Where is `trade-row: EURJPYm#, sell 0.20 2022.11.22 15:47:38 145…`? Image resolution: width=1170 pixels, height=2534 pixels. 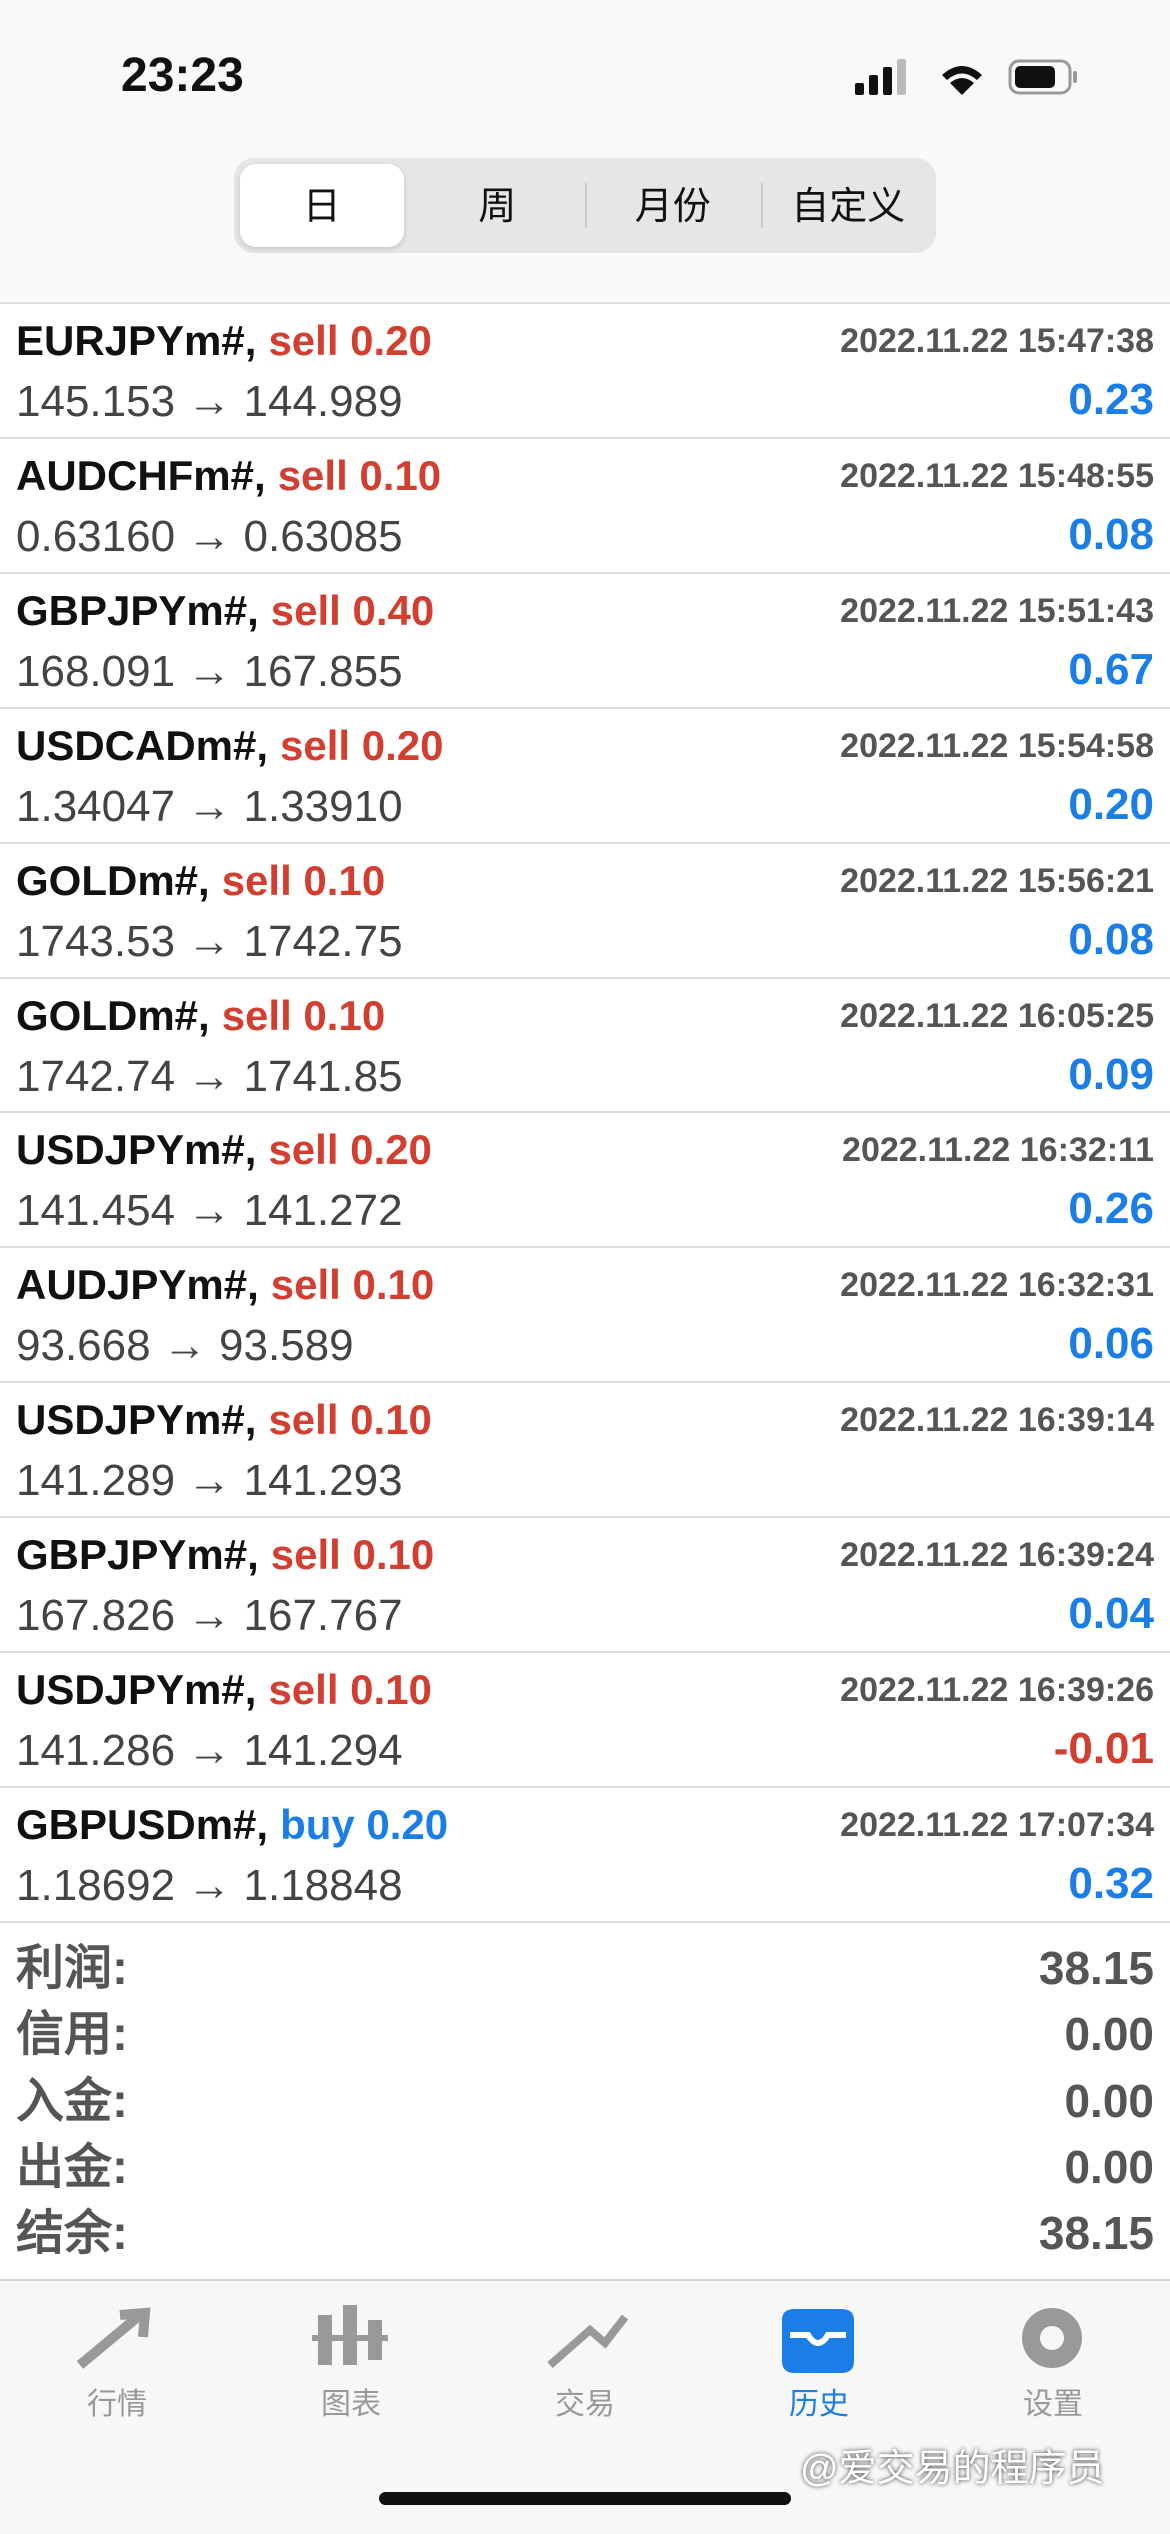
trade-row: EURJPYm#, sell 0.20 2022.11.22 15:47:38 145… is located at coordinates (585, 369).